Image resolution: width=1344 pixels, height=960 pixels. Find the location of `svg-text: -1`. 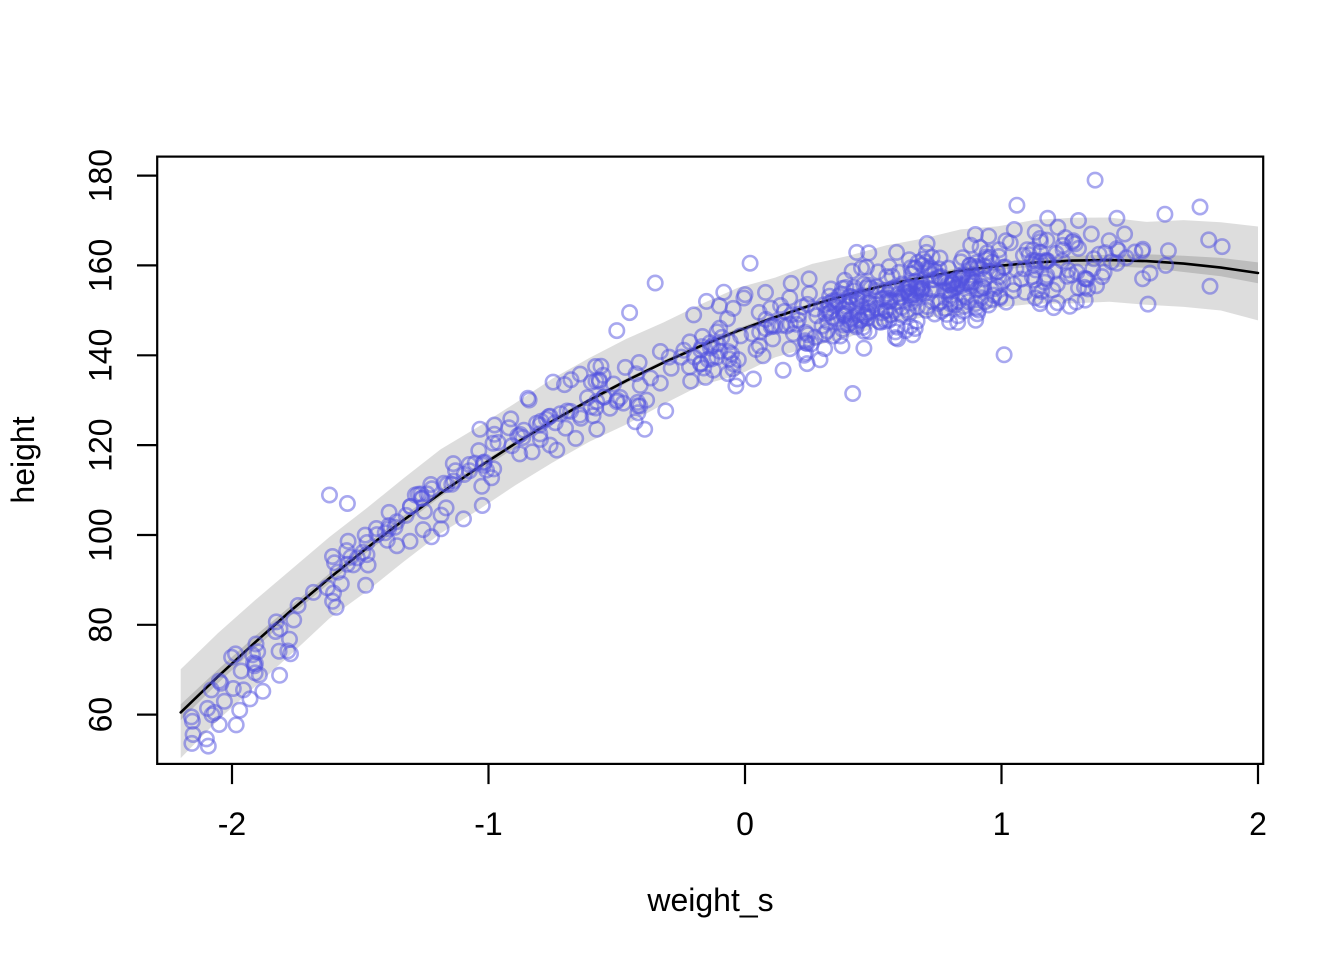

svg-text: -1 is located at coordinates (488, 824).